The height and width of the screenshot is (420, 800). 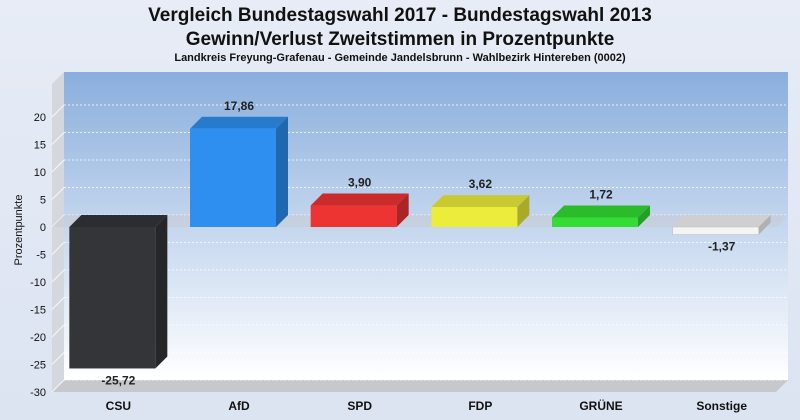 I want to click on y-tick-label: -30, so click(x=38, y=393).